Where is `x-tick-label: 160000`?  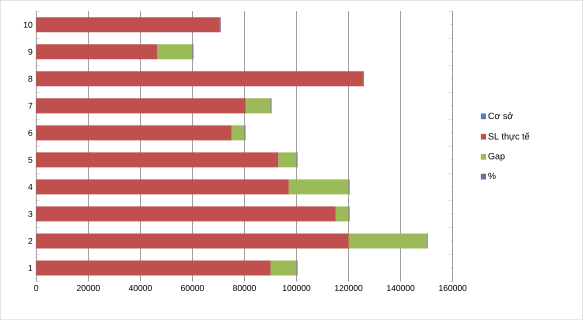 x-tick-label: 160000 is located at coordinates (453, 288).